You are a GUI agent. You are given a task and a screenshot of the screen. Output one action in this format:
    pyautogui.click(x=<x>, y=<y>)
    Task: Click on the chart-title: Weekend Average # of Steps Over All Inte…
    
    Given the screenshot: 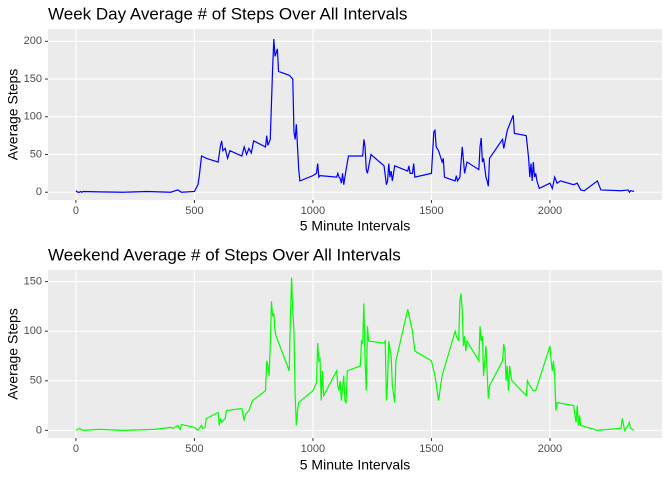 What is the action you would take?
    pyautogui.click(x=224, y=254)
    